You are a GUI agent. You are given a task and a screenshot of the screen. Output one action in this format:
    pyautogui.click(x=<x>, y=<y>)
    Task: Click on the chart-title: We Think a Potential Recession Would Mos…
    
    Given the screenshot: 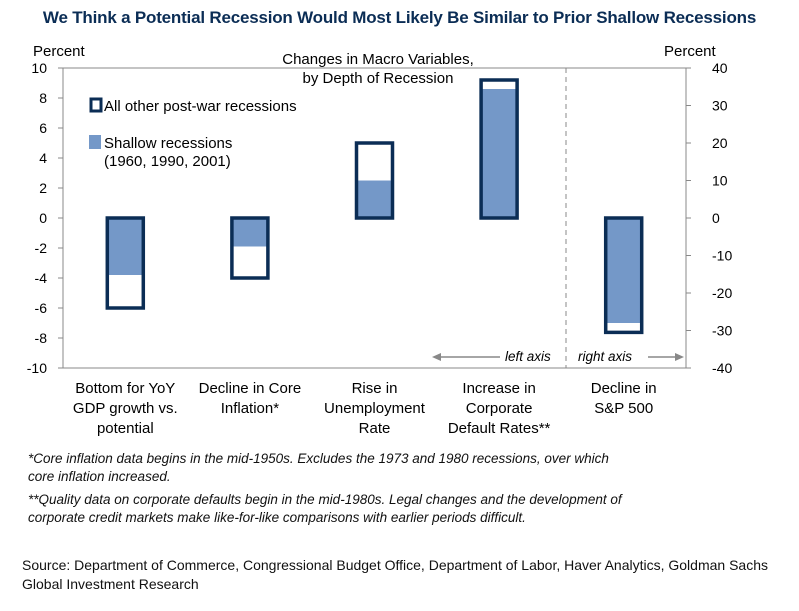 What is the action you would take?
    pyautogui.click(x=399, y=17)
    